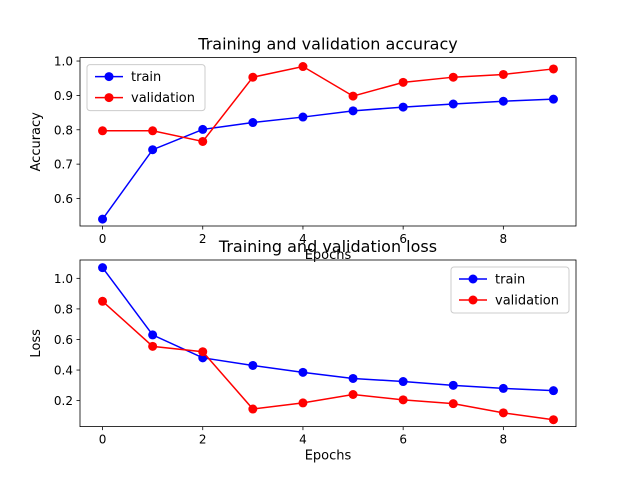 The width and height of the screenshot is (640, 480). Describe the element at coordinates (327, 246) in the screenshot. I see `chart-title: Training and validation loss` at that location.